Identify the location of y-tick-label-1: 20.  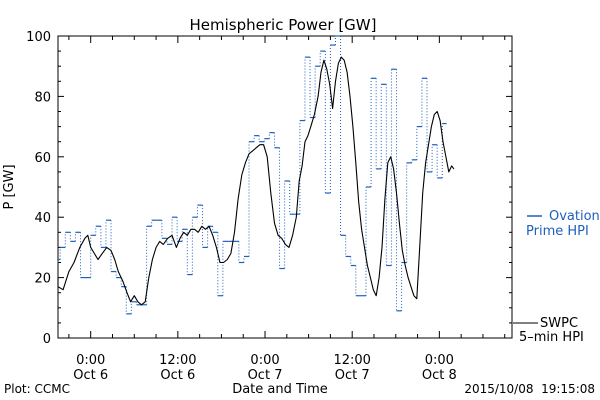
(42, 279).